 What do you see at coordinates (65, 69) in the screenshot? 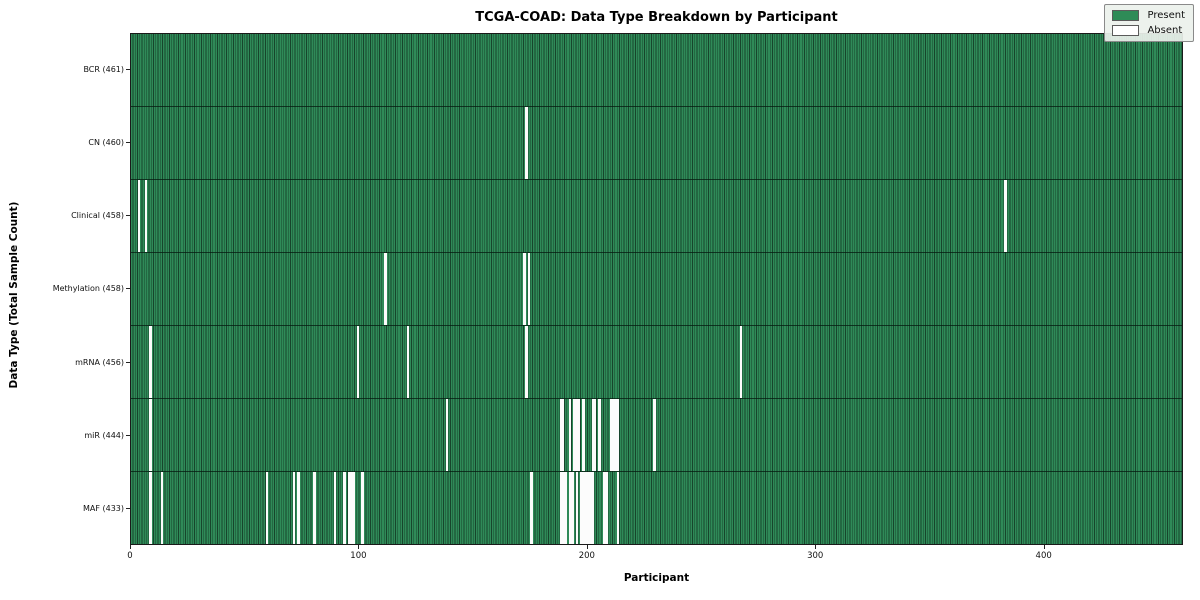
I see `y-tick-item: BCR (461)` at bounding box center [65, 69].